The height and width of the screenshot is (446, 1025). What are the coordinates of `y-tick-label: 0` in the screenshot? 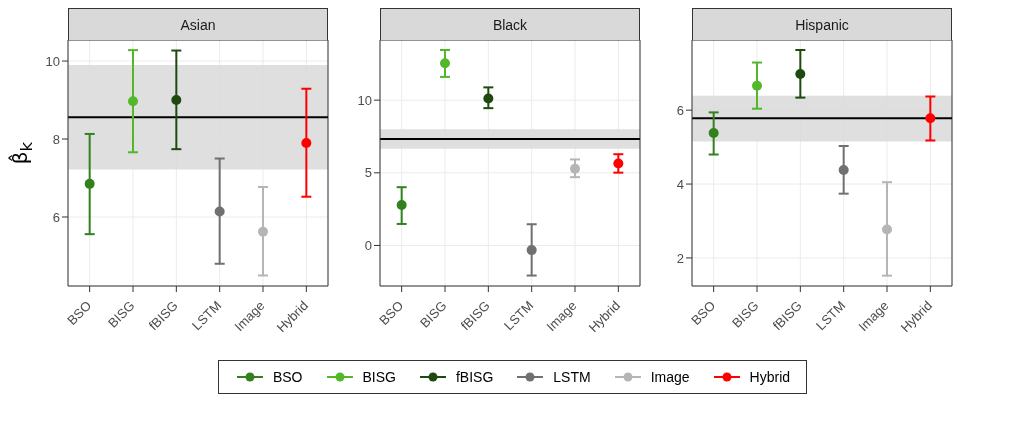 It's located at (368, 246).